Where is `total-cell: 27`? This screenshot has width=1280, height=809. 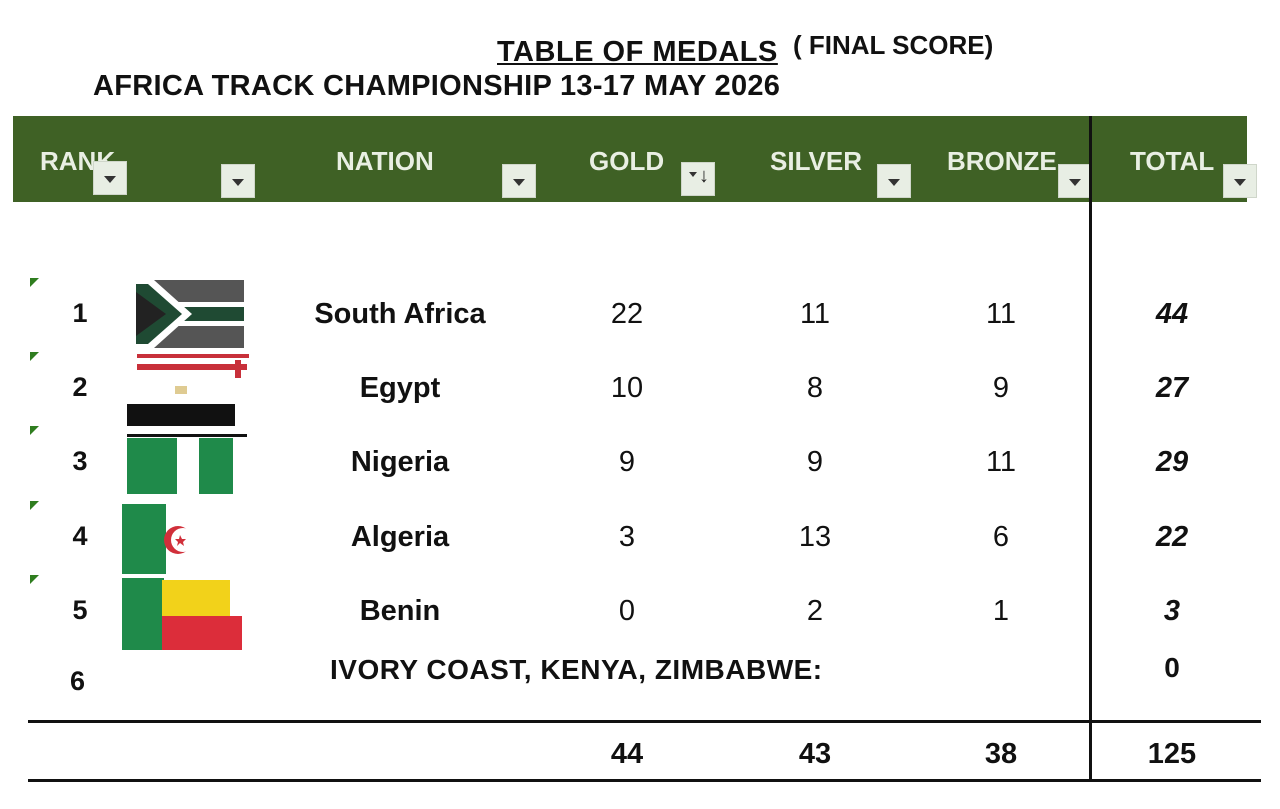
total-cell: 27 is located at coordinates (1172, 388).